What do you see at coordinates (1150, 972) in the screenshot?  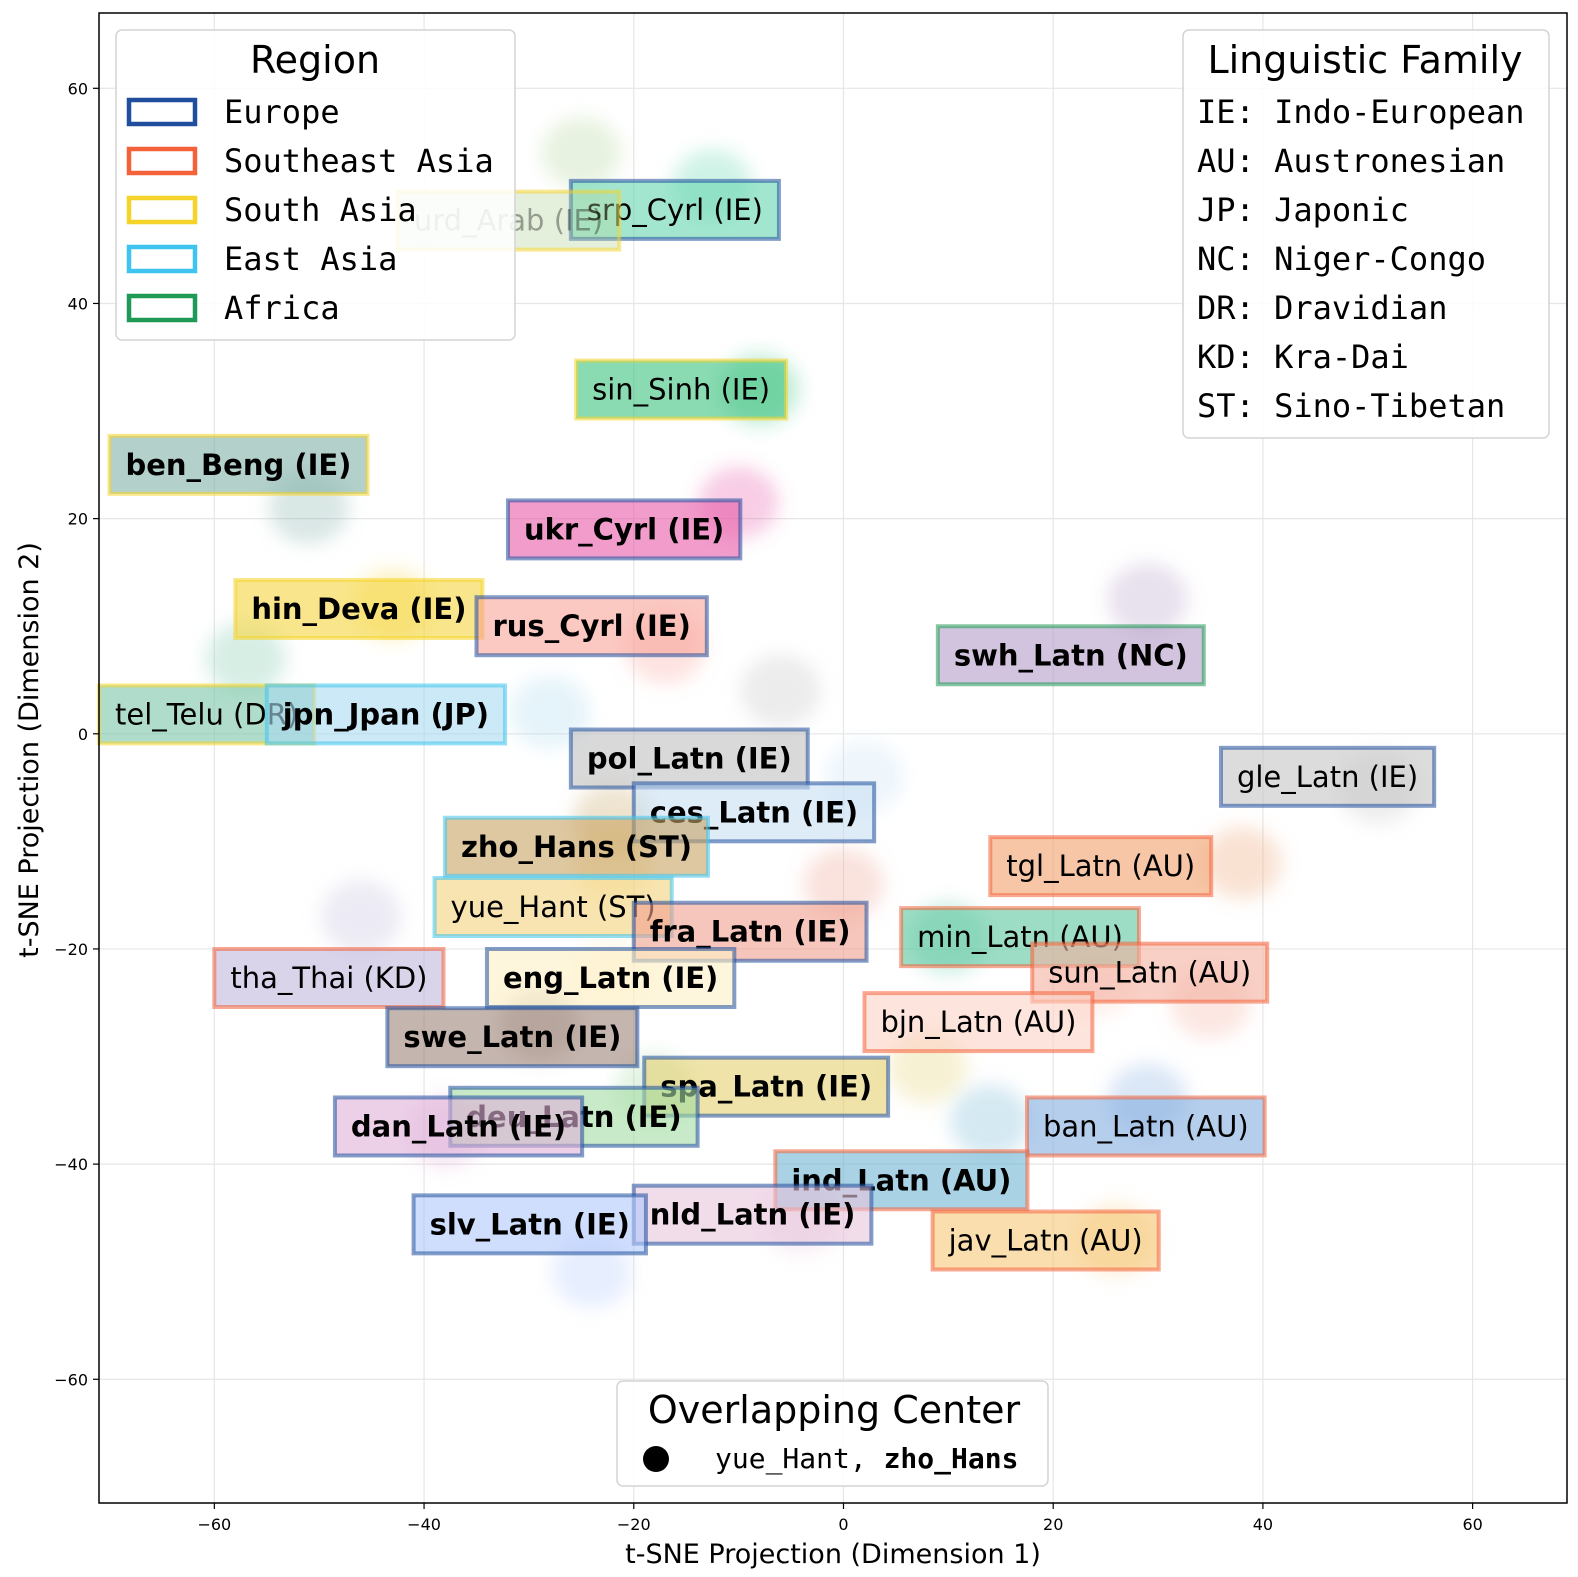 I see `cluster-label-box: sun_Latn (AU)` at bounding box center [1150, 972].